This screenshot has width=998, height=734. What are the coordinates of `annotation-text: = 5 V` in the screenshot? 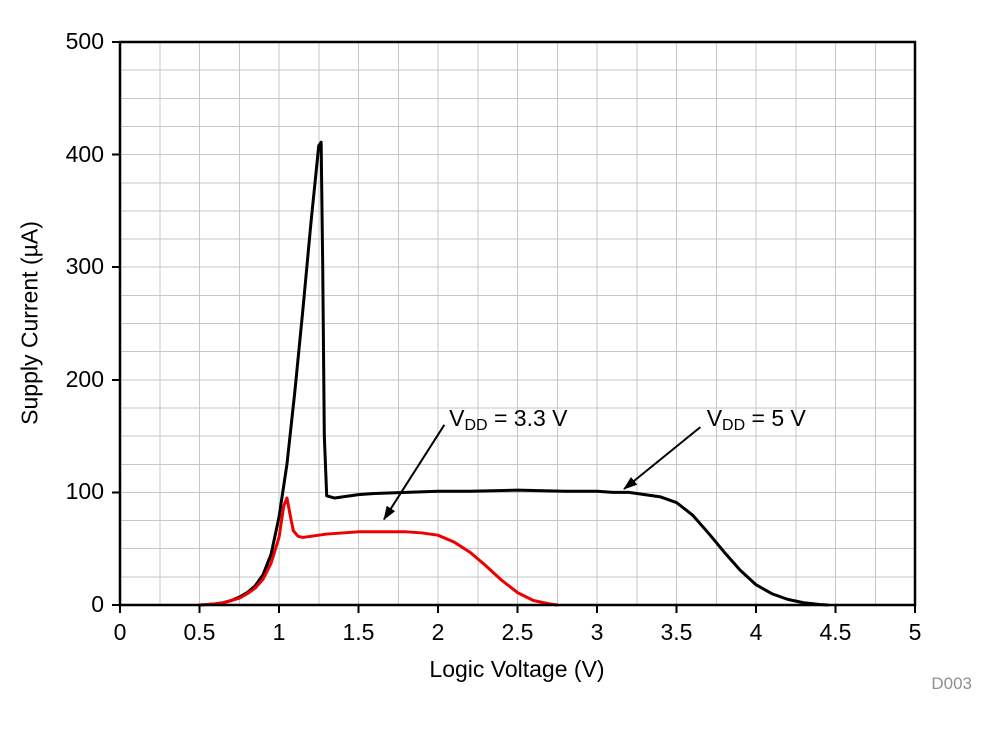 It's located at (775, 417).